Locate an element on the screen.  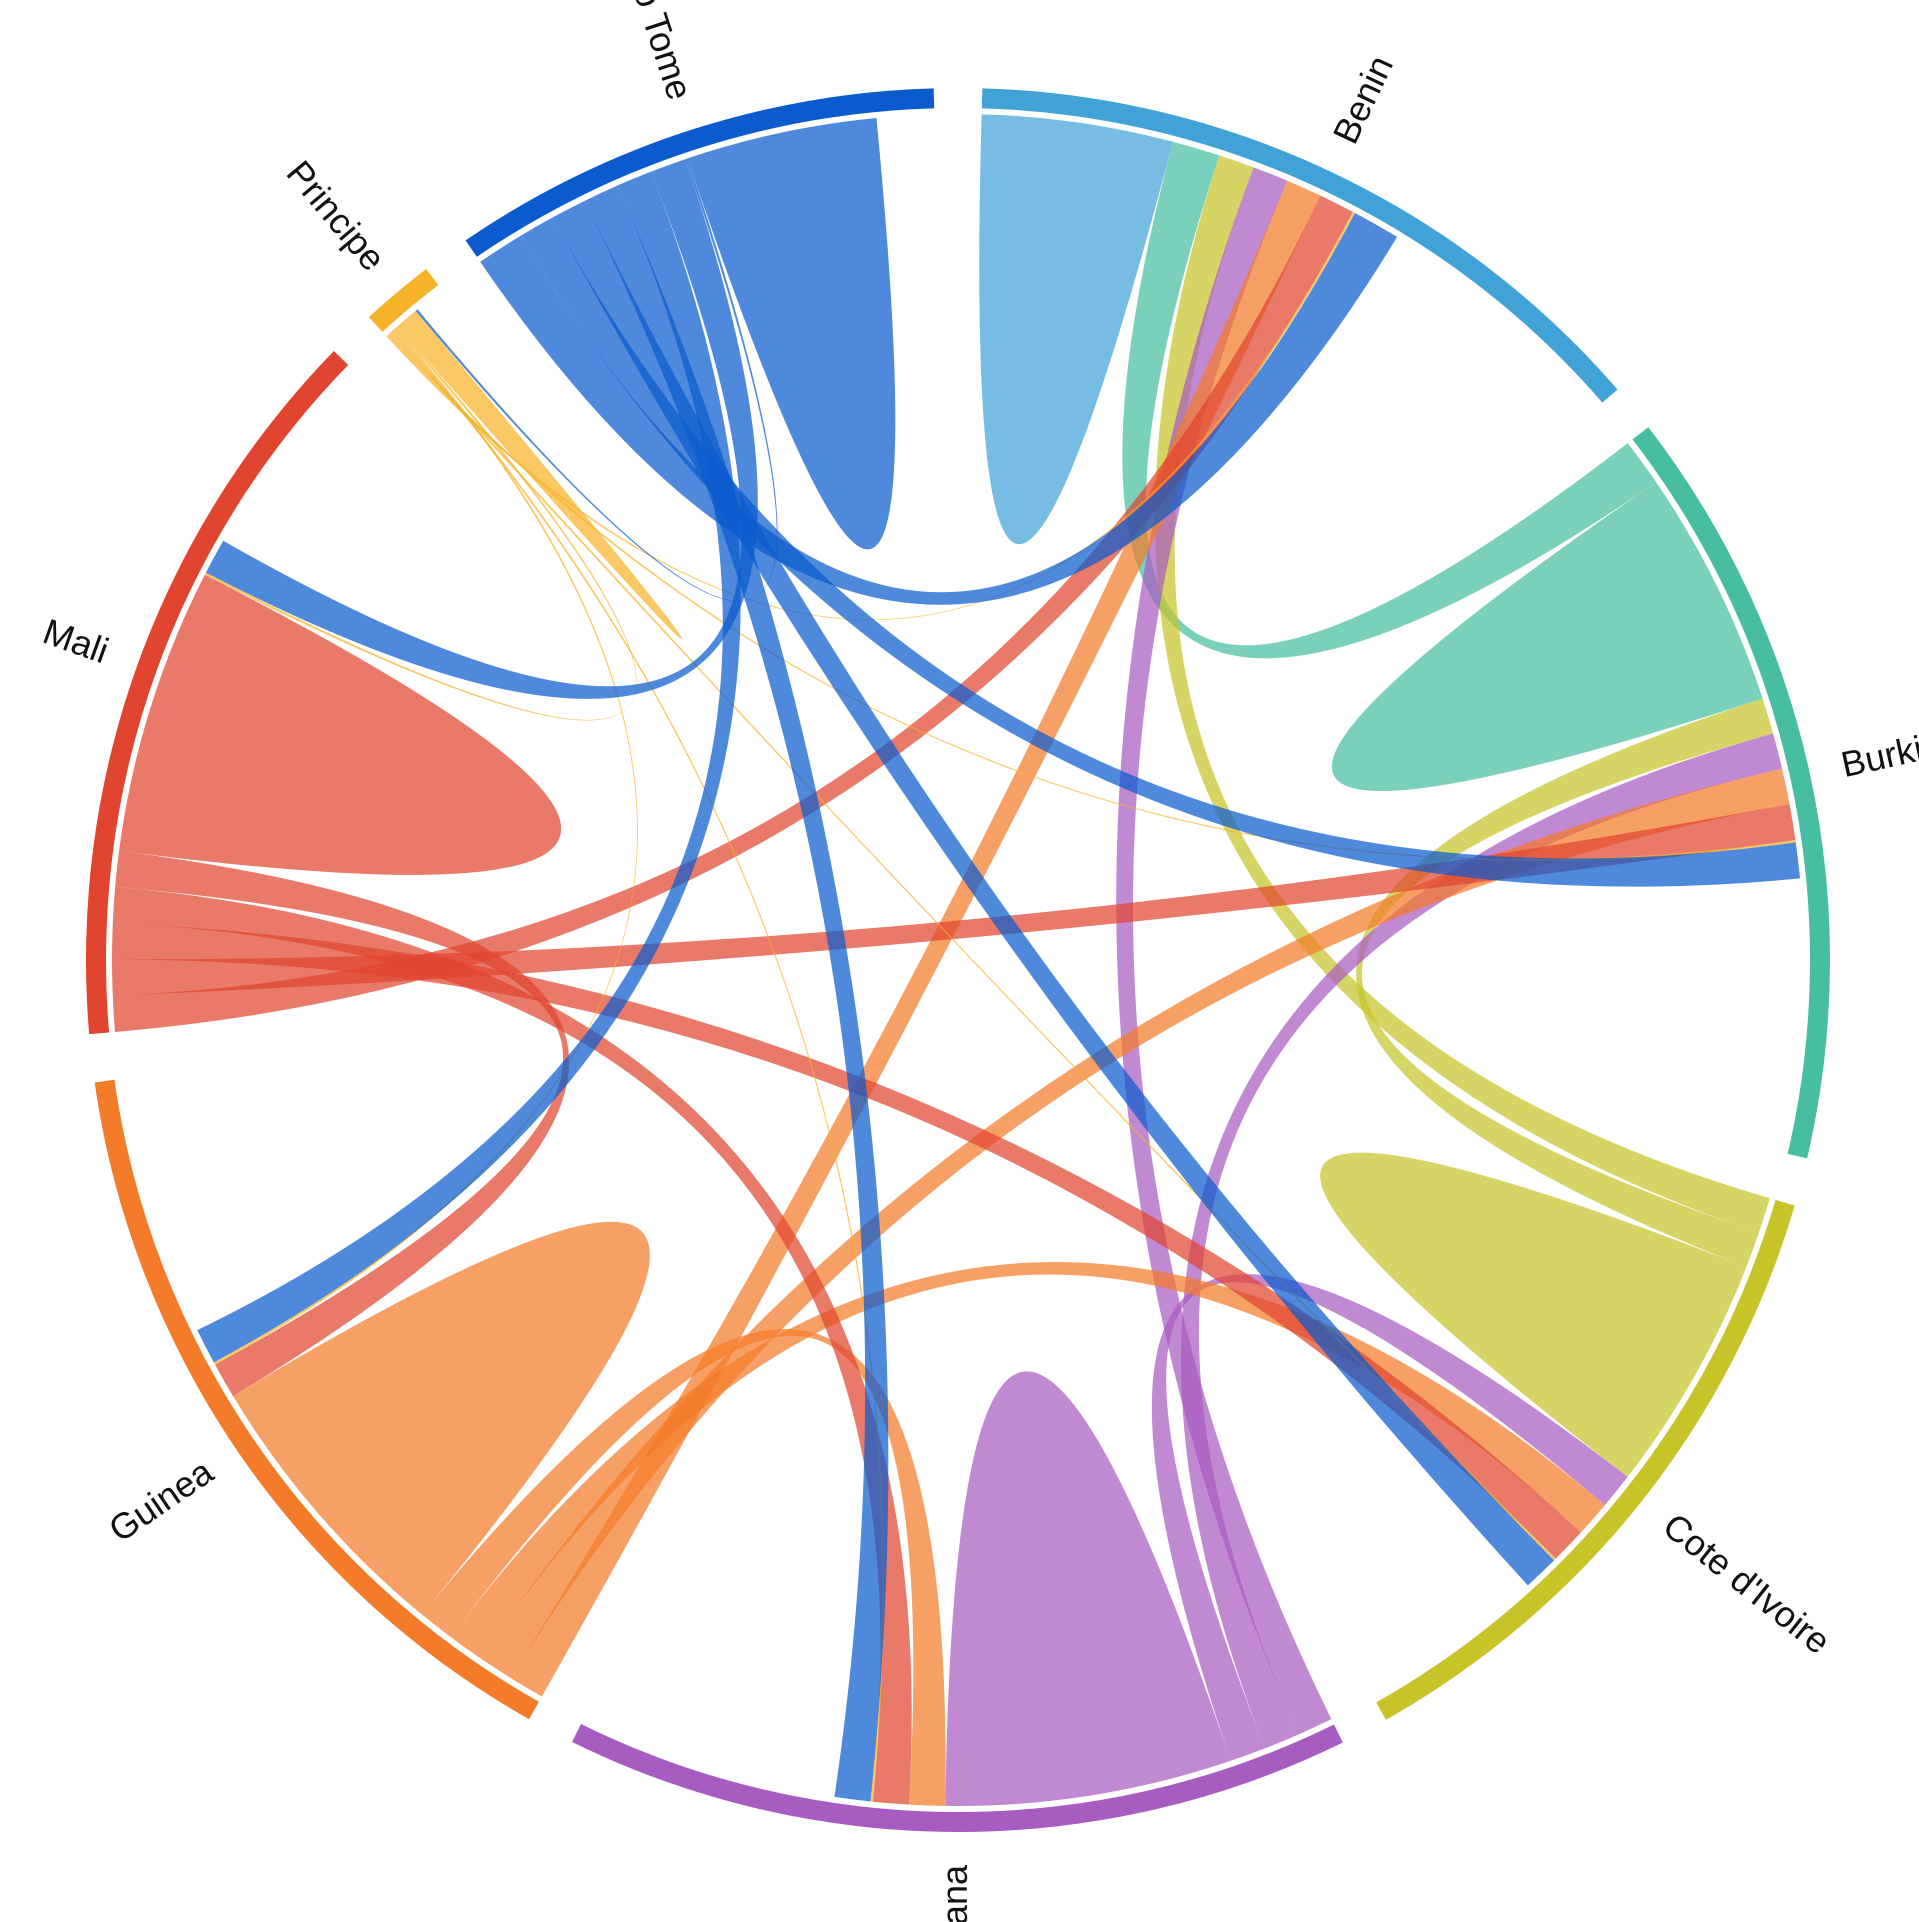
chord-ghana-to-sao-tome is located at coordinates (736, 993).